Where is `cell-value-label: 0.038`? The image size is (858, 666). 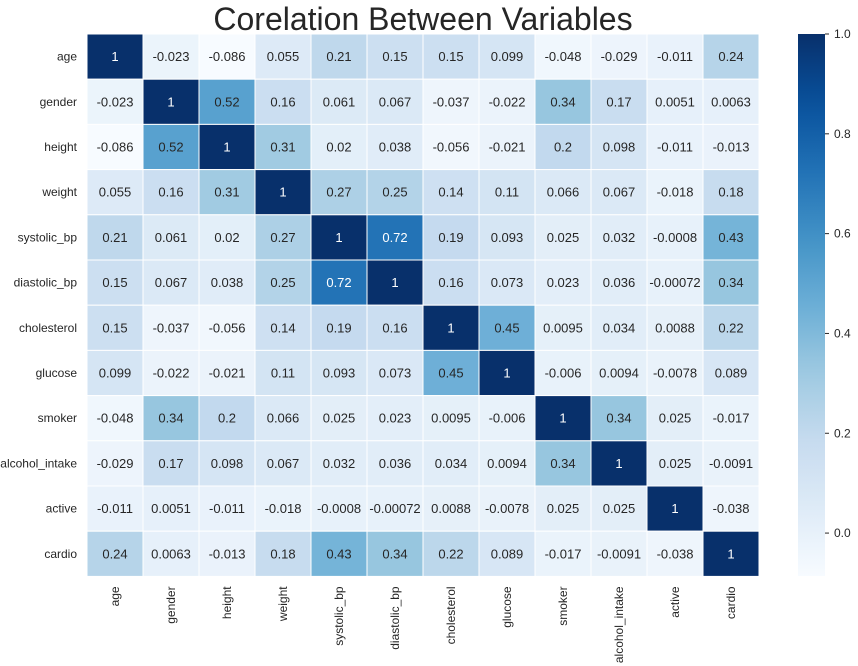 cell-value-label: 0.038 is located at coordinates (227, 282).